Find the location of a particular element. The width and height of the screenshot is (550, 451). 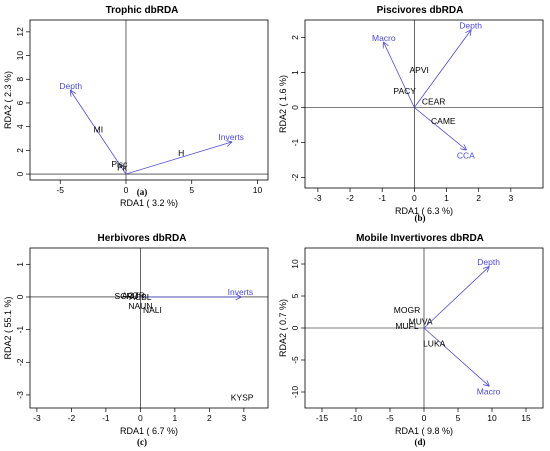

y-axis-label: RDA2 ( 2.3 %) is located at coordinates (8, 100).